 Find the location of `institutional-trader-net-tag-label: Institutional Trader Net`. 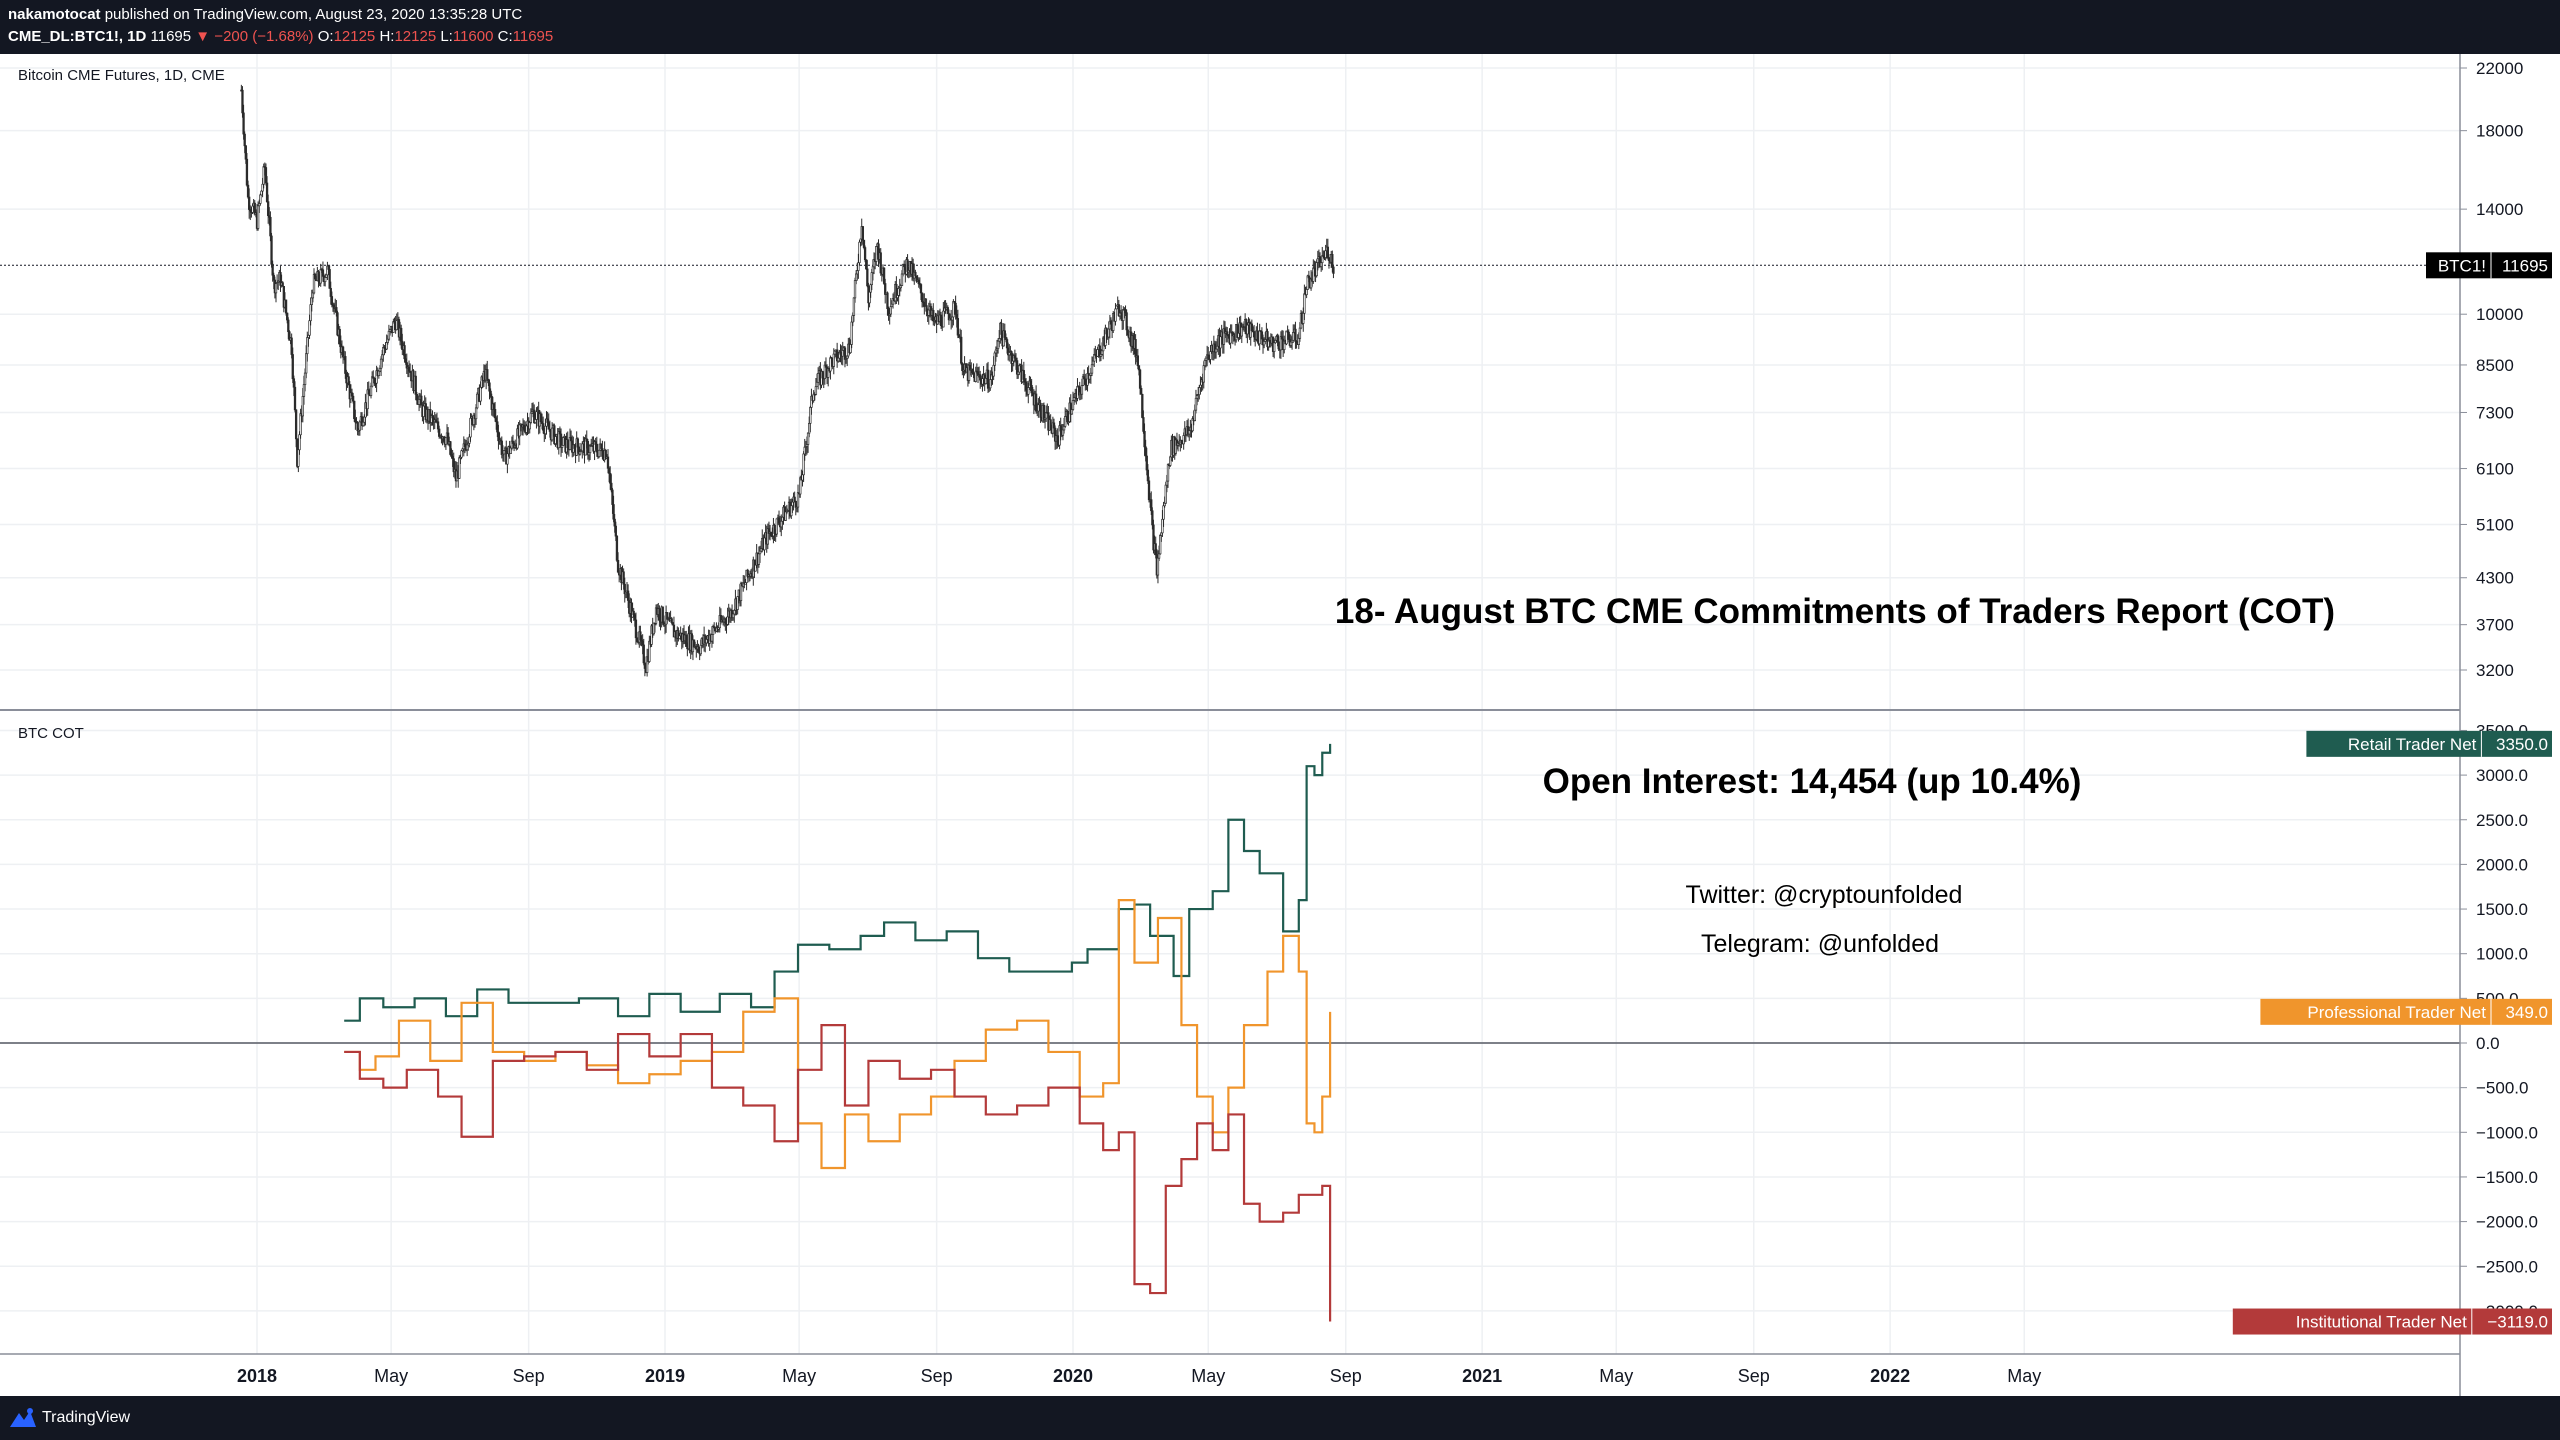

institutional-trader-net-tag-label: Institutional Trader Net is located at coordinates (2381, 1322).